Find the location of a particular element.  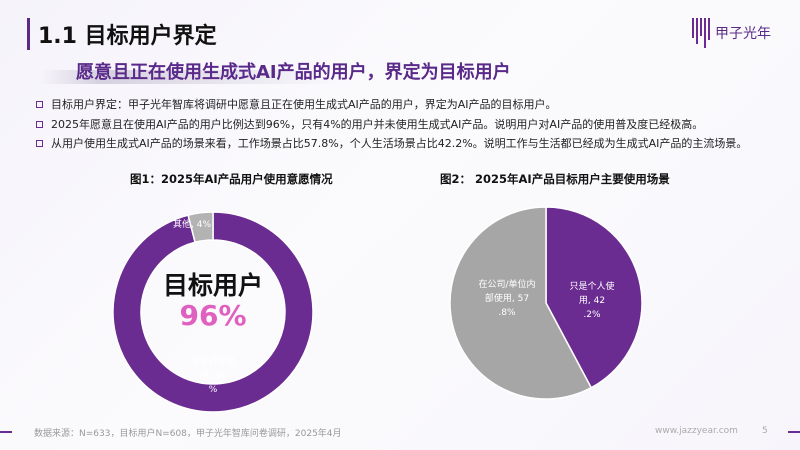

page-title: 1.1 目标用户界定 is located at coordinates (127, 36).